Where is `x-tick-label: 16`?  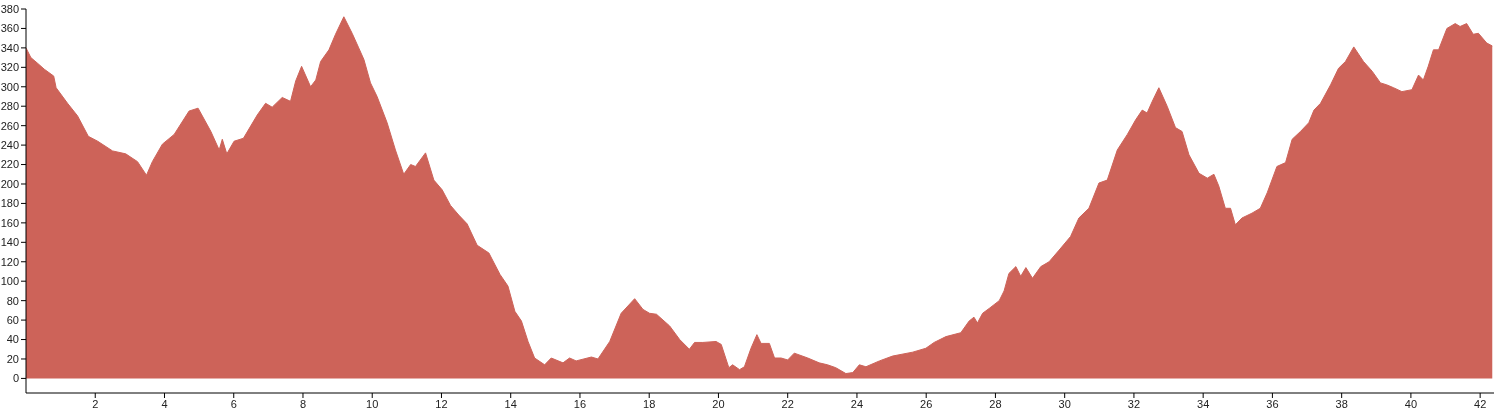
x-tick-label: 16 is located at coordinates (580, 403).